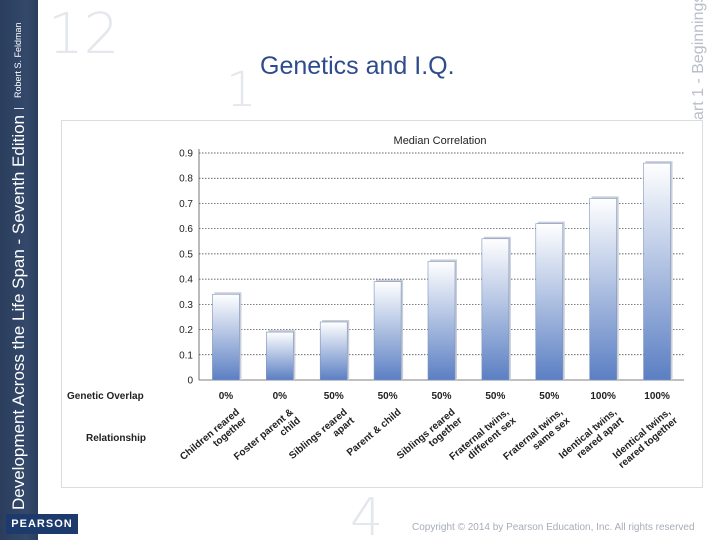 The width and height of the screenshot is (720, 548). Describe the element at coordinates (186, 254) in the screenshot. I see `y-tick-label: 0.5` at that location.